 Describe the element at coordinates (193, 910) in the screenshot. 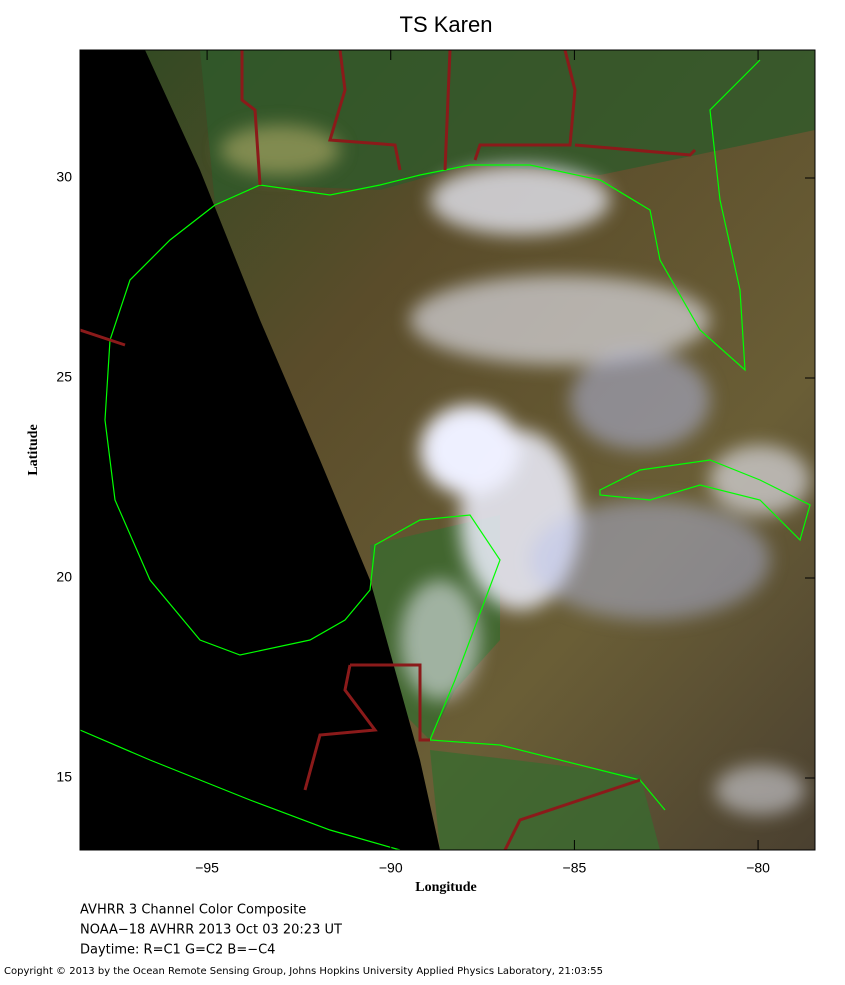

I see `caption-line: AVHRR 3 Channel Color Composite` at that location.